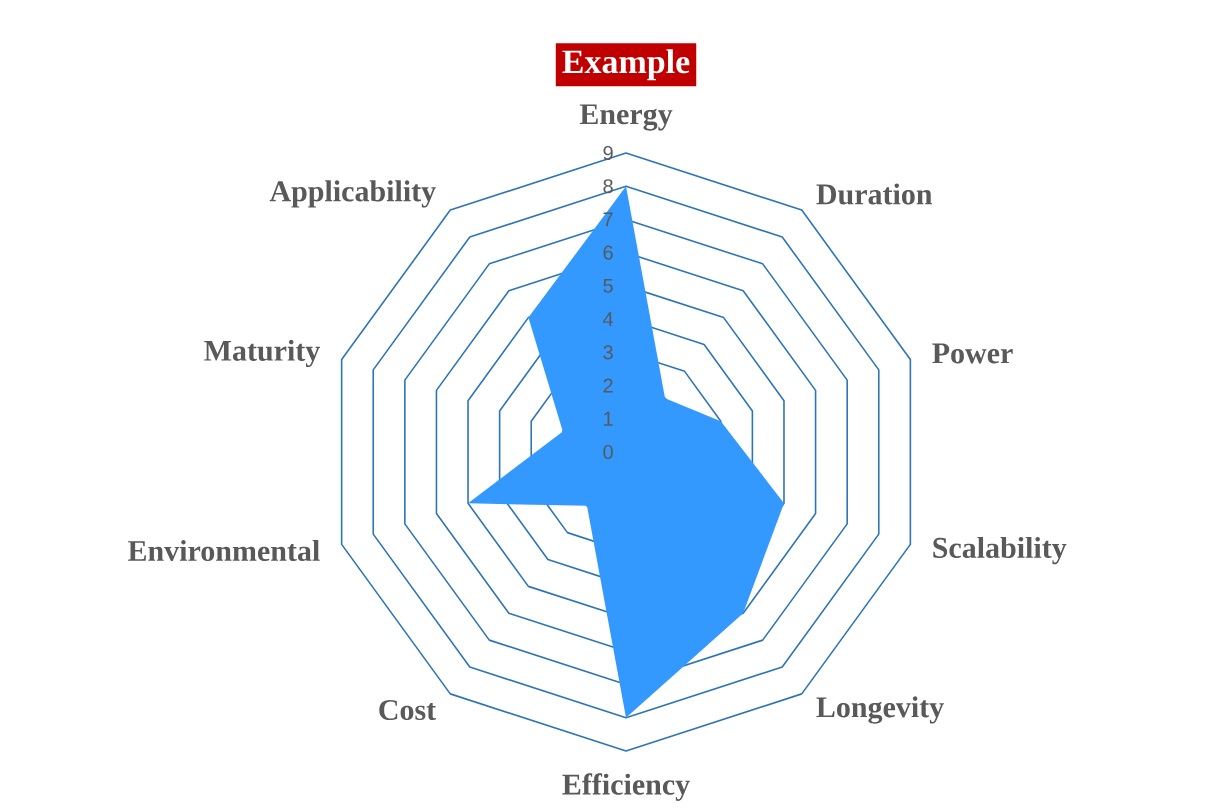 This screenshot has height=812, width=1230. Describe the element at coordinates (407, 710) in the screenshot. I see `spoke-label: Cost` at that location.